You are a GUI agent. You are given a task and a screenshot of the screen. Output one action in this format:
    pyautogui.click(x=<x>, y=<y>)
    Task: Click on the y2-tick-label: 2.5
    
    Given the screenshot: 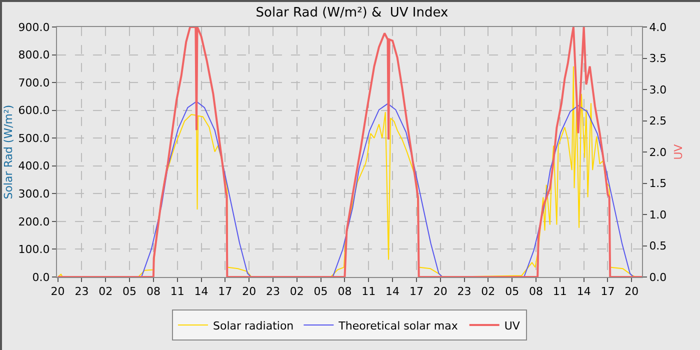 What is the action you would take?
    pyautogui.click(x=658, y=121)
    